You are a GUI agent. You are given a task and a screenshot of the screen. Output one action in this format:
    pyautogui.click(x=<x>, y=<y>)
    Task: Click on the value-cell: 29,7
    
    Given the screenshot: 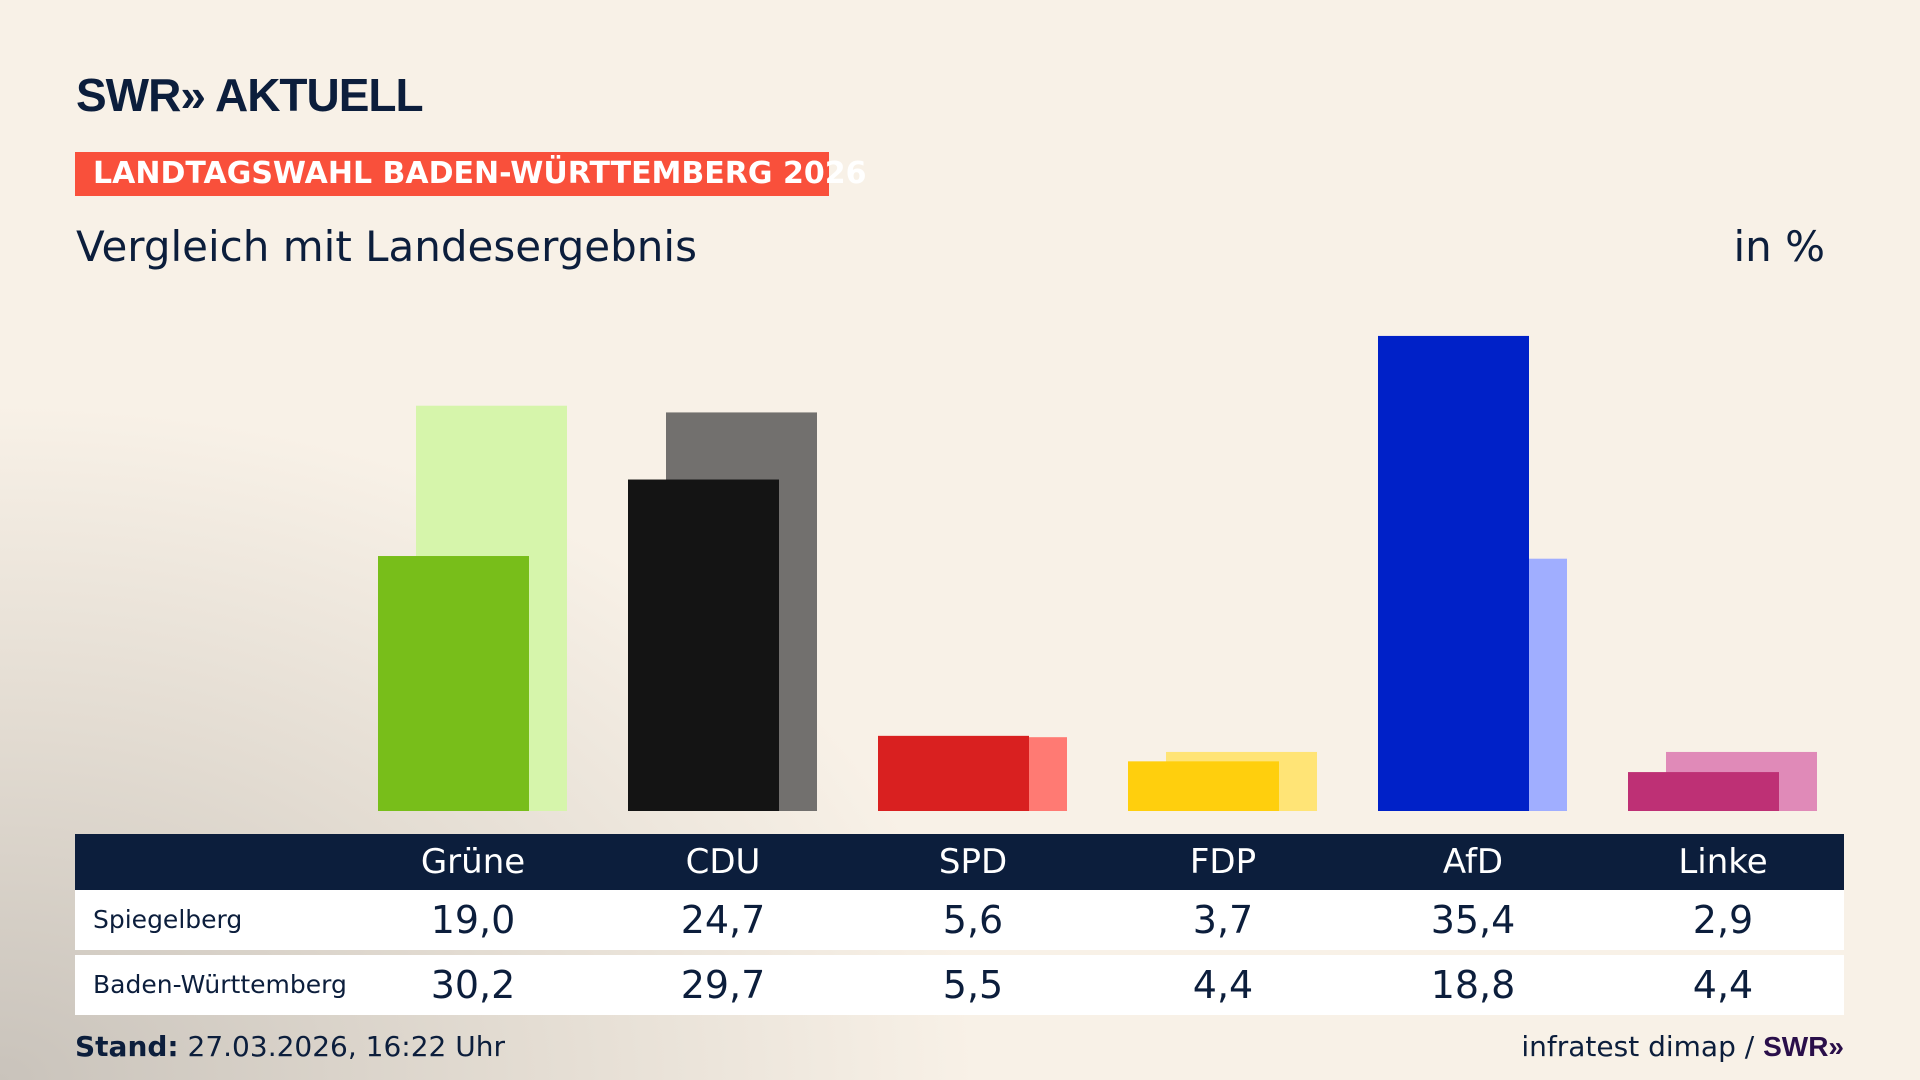 What is the action you would take?
    pyautogui.click(x=723, y=985)
    